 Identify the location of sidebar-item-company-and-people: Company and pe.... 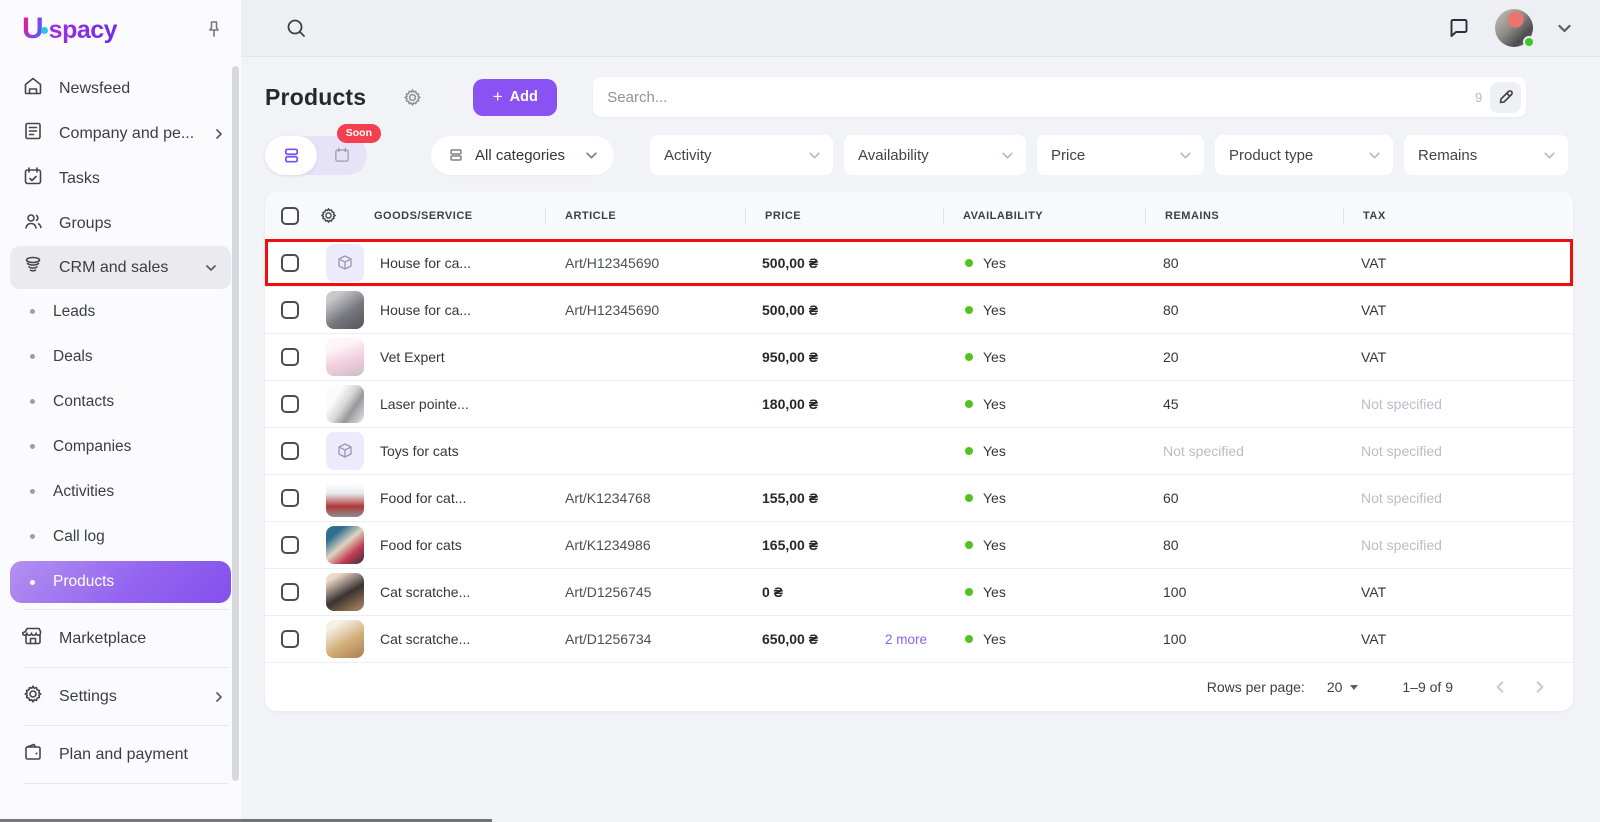
(120, 133).